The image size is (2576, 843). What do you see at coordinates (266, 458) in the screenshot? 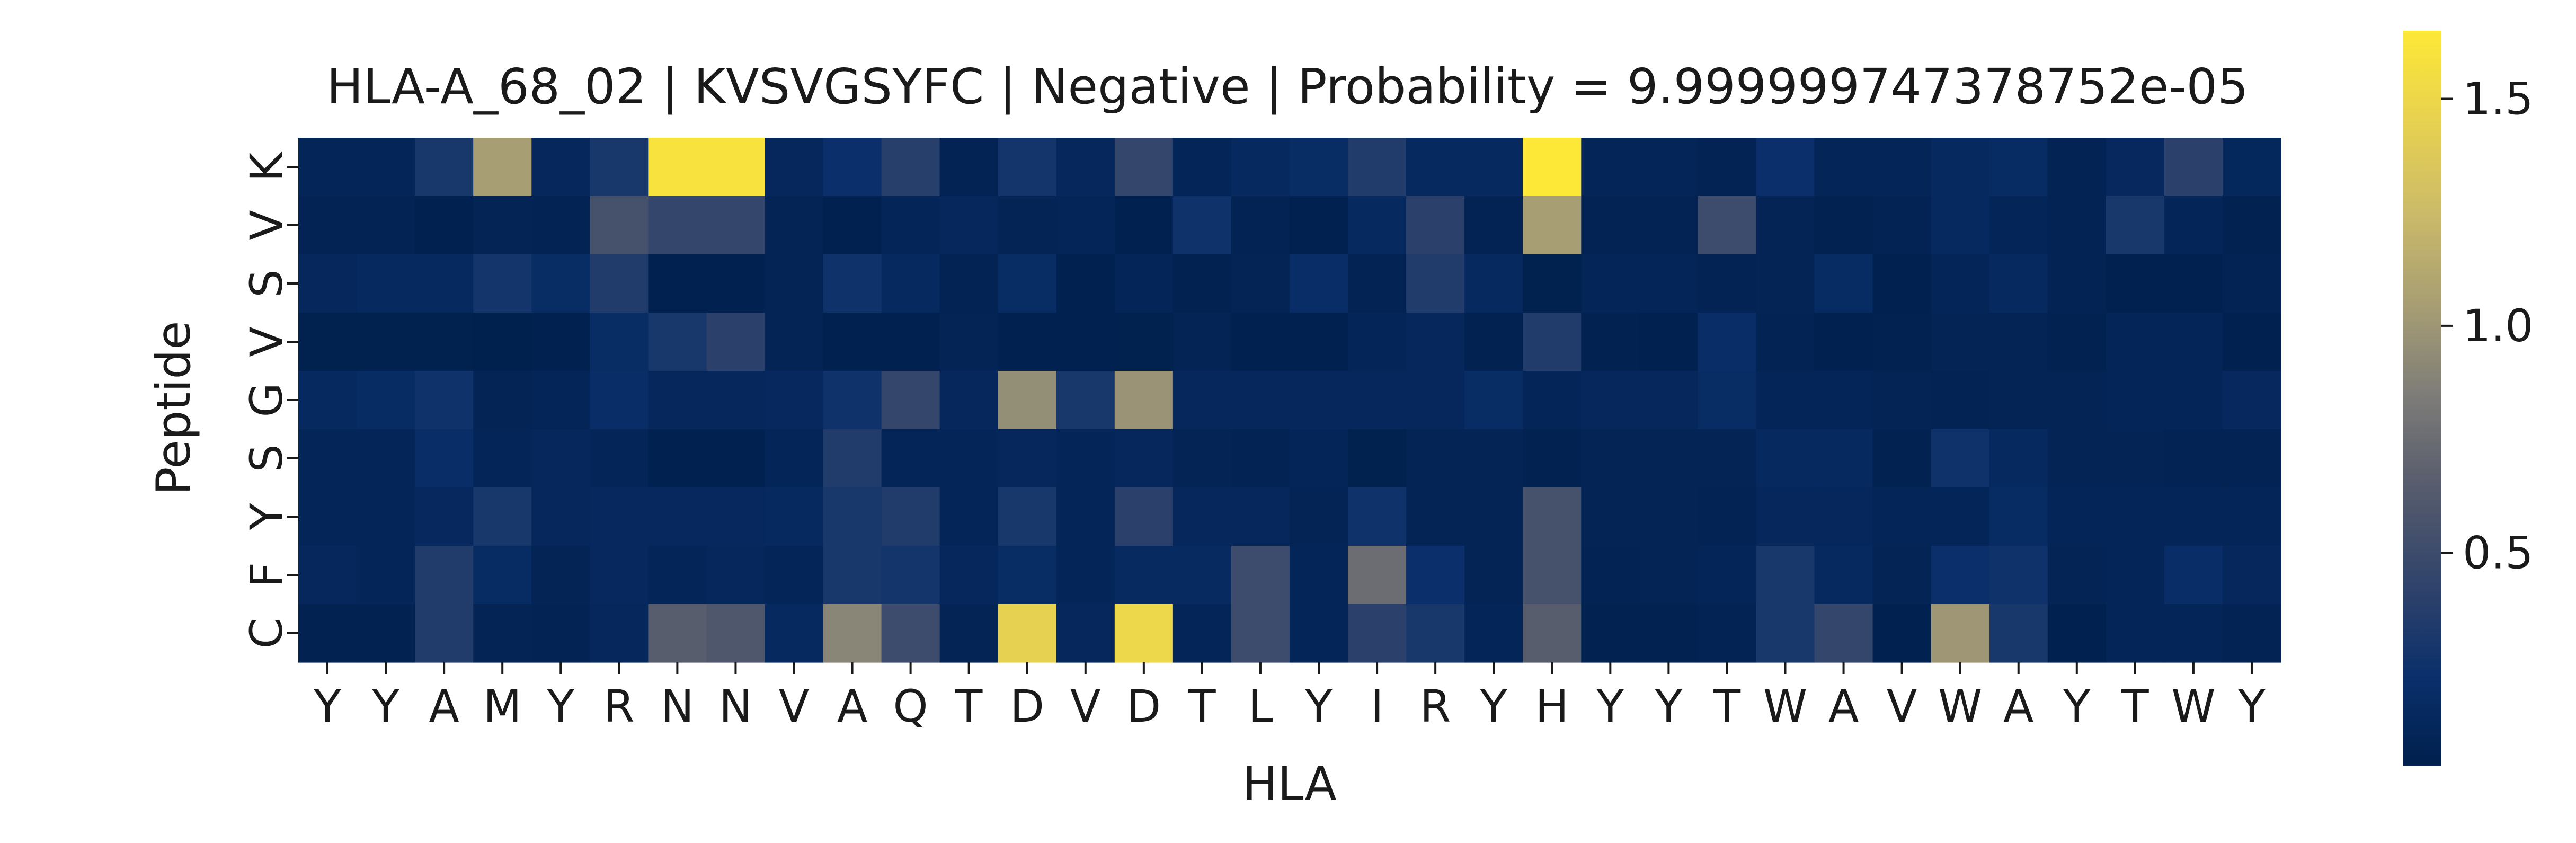
I see `y-tick-label: S` at bounding box center [266, 458].